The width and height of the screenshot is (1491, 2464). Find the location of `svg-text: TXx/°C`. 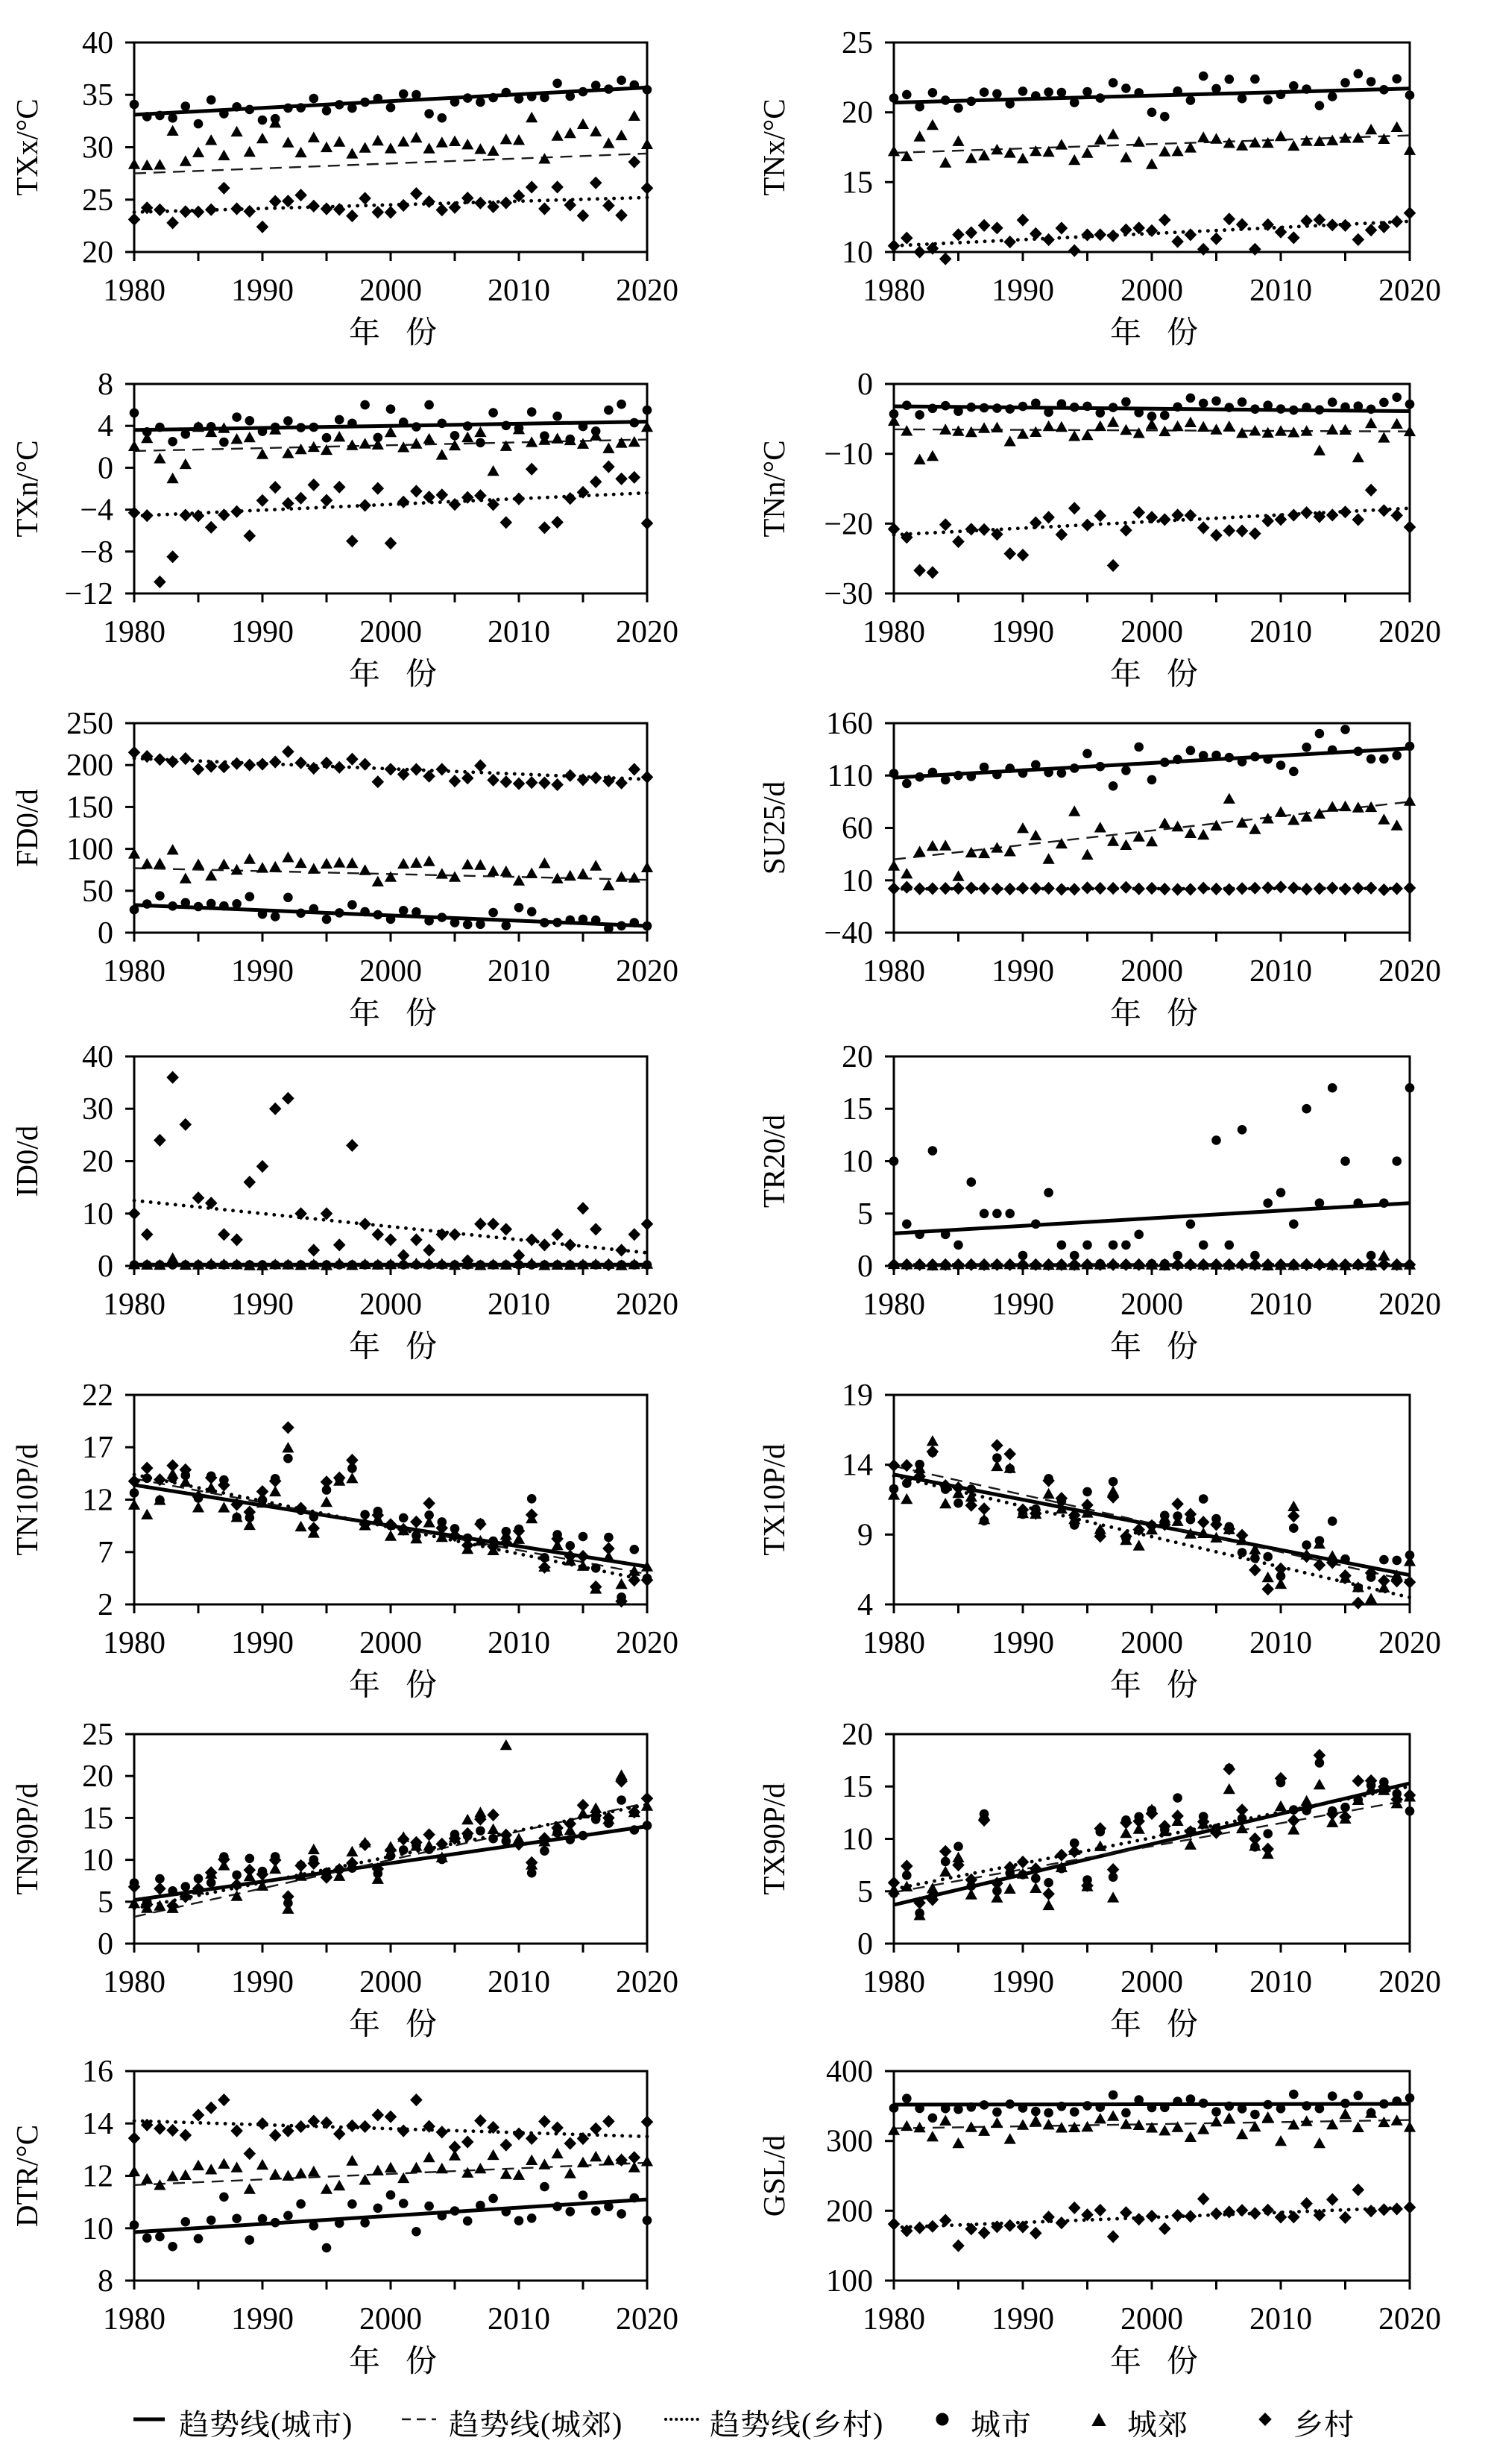

svg-text: TXx/°C is located at coordinates (27, 146).